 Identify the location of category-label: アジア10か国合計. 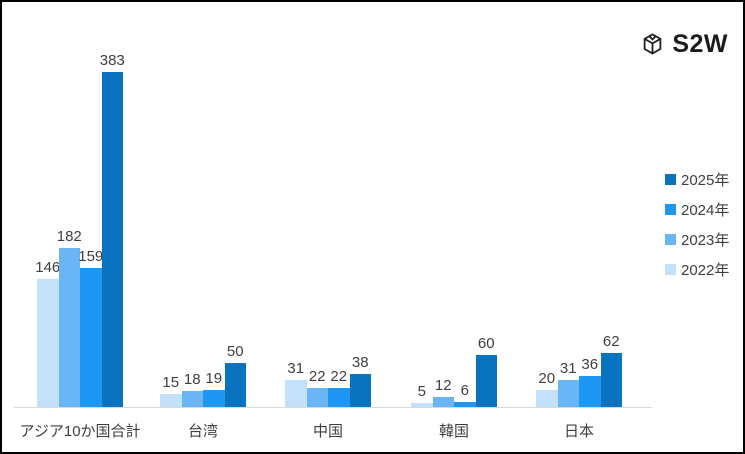
(80, 431).